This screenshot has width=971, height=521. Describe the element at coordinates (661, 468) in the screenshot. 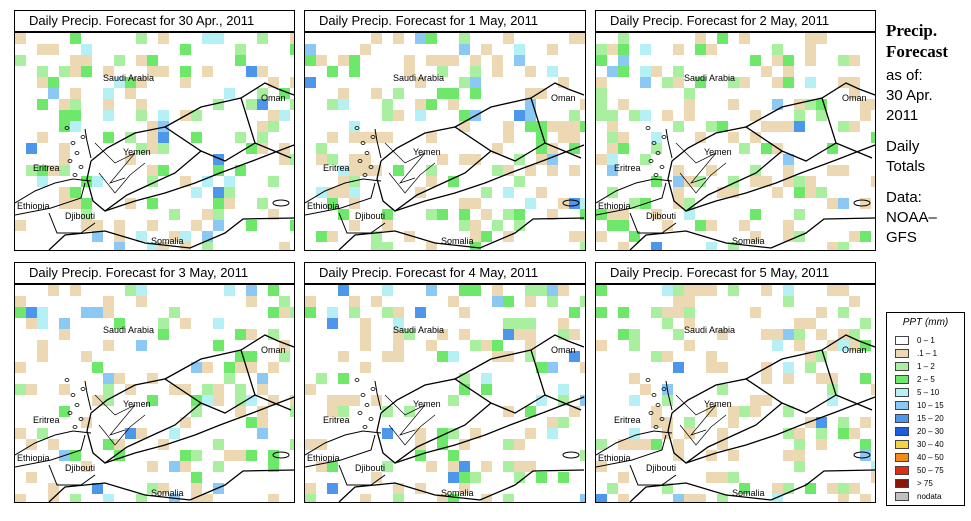

I see `label-djibouti: Djibouti` at that location.